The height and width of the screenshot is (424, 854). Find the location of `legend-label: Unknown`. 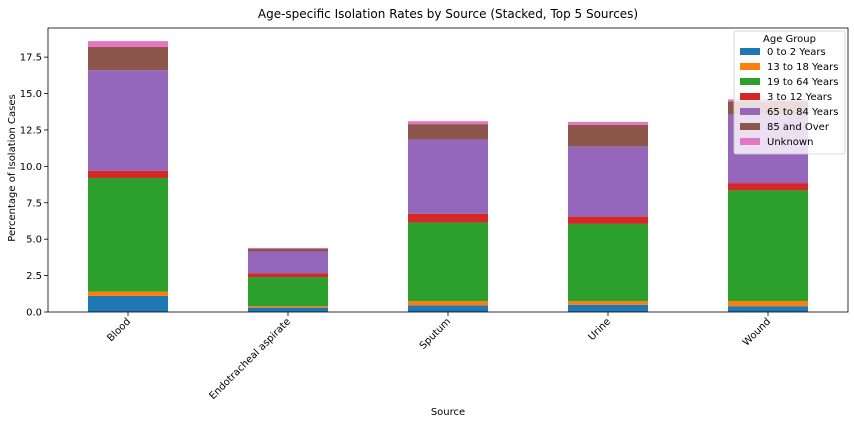

legend-label: Unknown is located at coordinates (790, 142).